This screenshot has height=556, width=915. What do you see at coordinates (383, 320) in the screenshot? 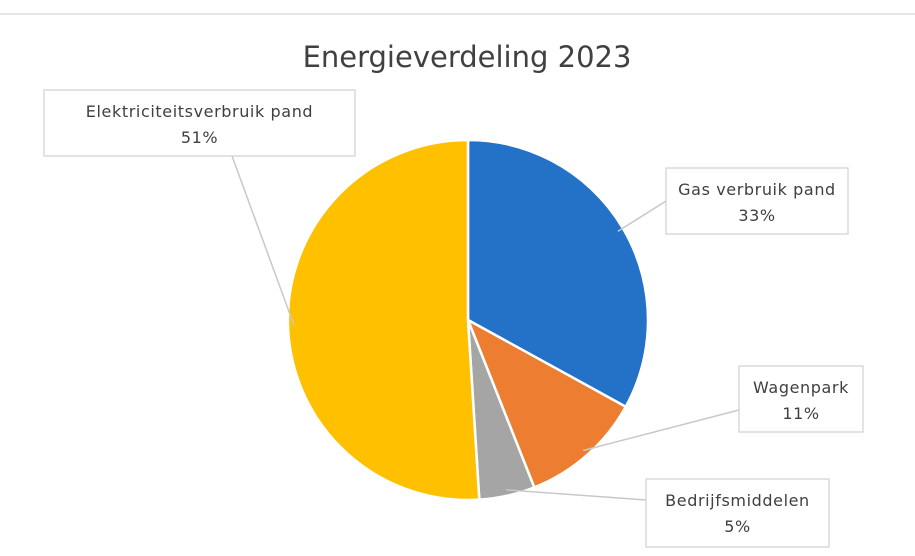
I see `pie-slice-elektriciteitsverbruik-pand` at bounding box center [383, 320].